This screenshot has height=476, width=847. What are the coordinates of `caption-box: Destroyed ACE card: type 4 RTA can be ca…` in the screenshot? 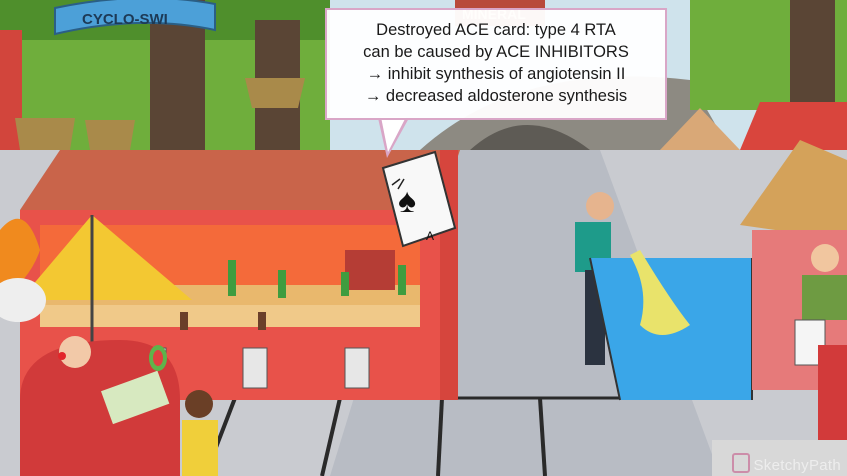 It's located at (496, 64).